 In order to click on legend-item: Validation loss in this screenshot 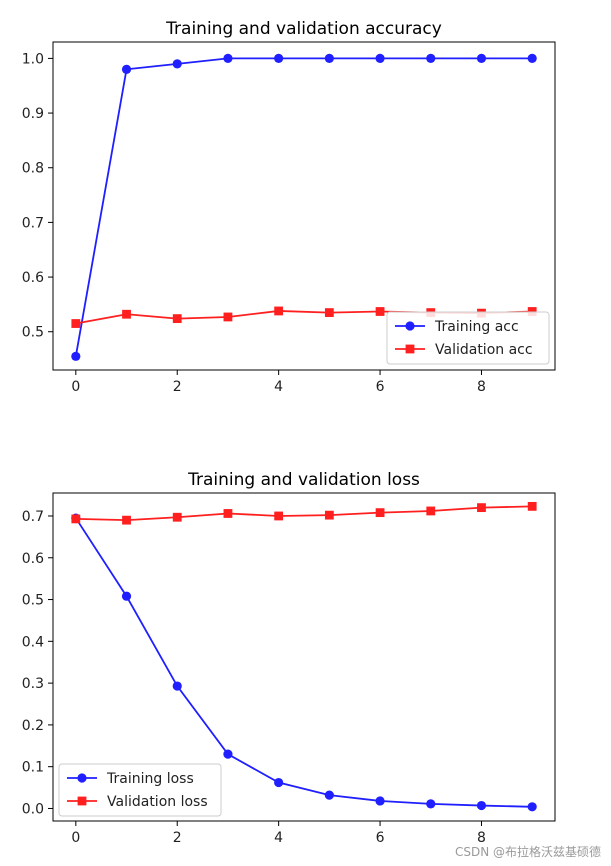, I will do `click(137, 802)`.